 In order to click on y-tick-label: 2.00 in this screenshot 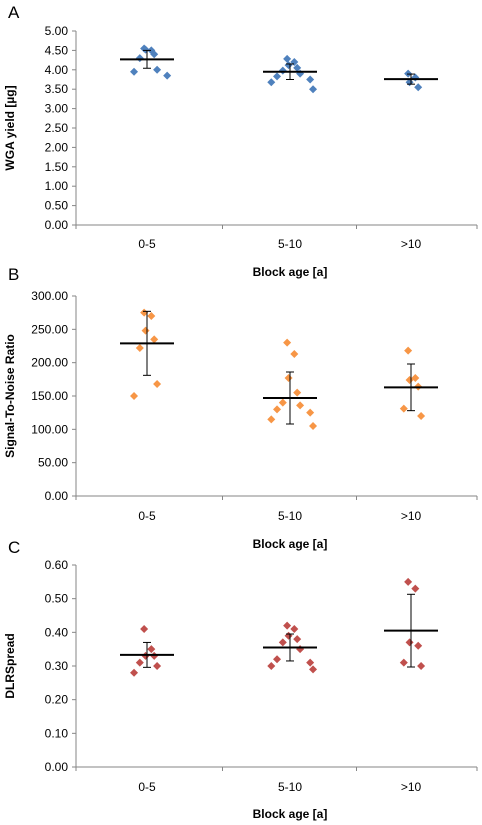, I will do `click(57, 147)`.